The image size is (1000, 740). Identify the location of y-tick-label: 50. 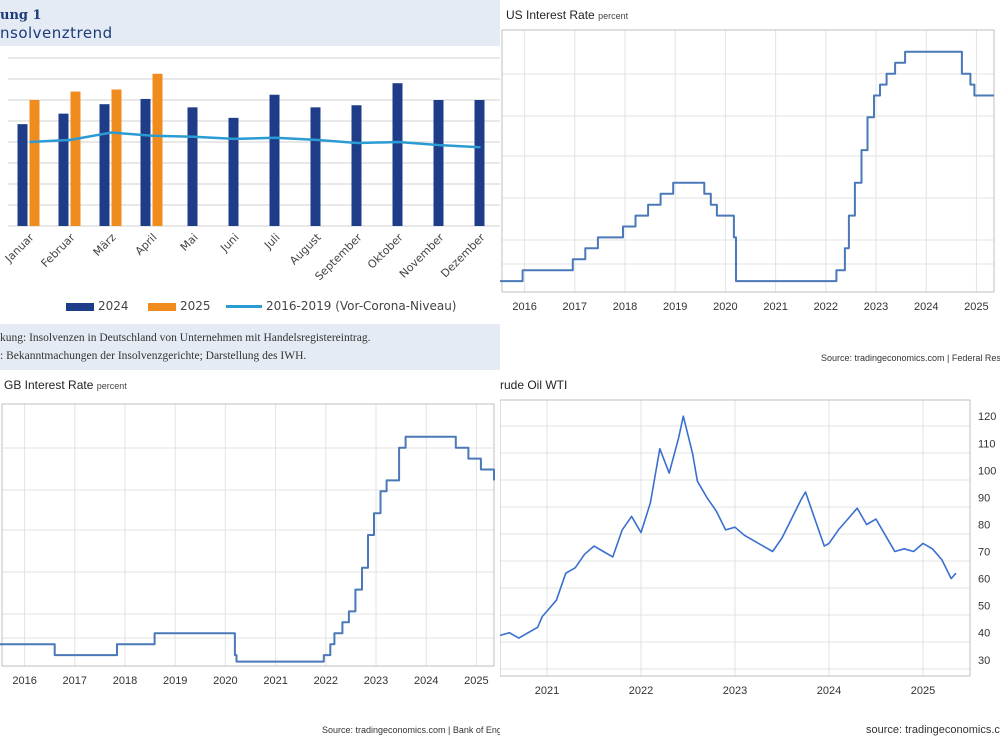
(984, 607).